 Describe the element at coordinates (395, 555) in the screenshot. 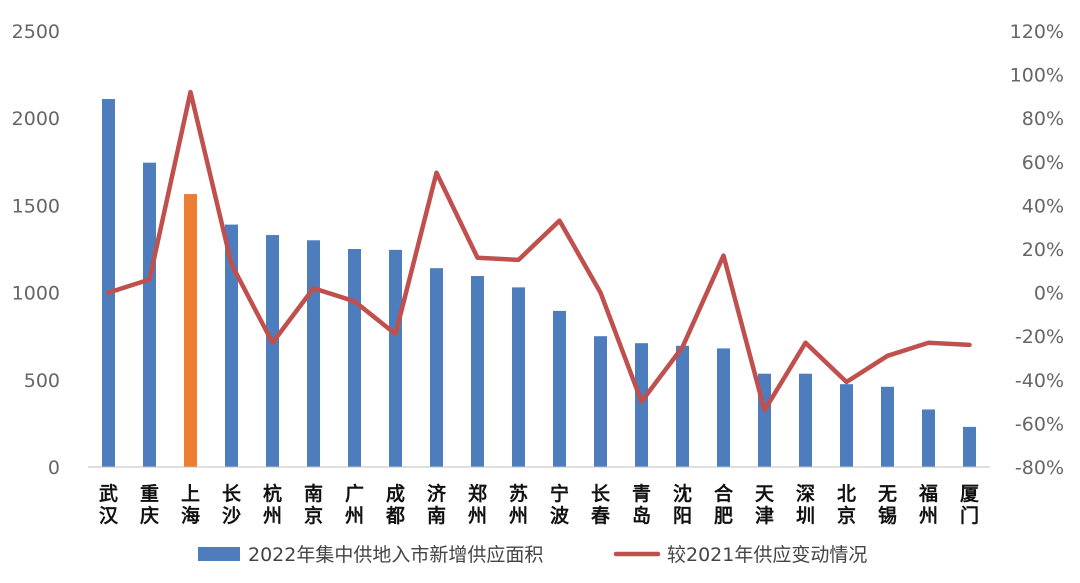

I see `legend-bar-label: 2022年集中供地入市新增供应面积` at that location.